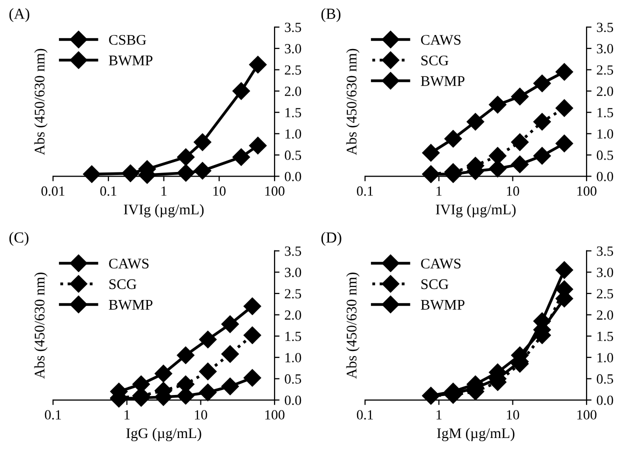  Describe the element at coordinates (127, 39) in the screenshot. I see `legend-label: CSBG` at that location.